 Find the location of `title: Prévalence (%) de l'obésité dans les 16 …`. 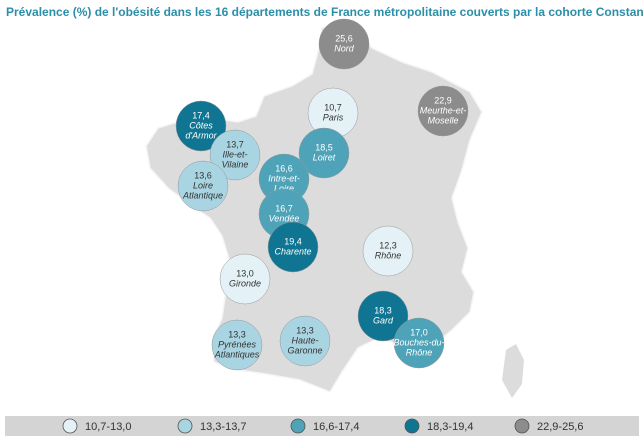

title: Prévalence (%) de l'obésité dans les 16 … is located at coordinates (325, 12).